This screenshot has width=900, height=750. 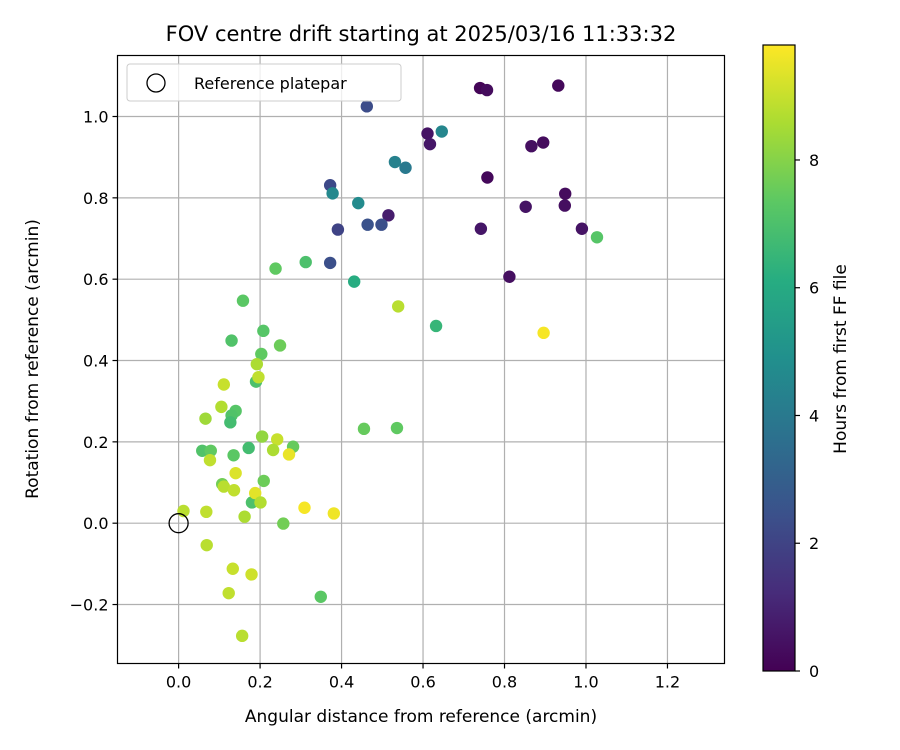 I want to click on colorbar-tick-label: 0, so click(x=814, y=671).